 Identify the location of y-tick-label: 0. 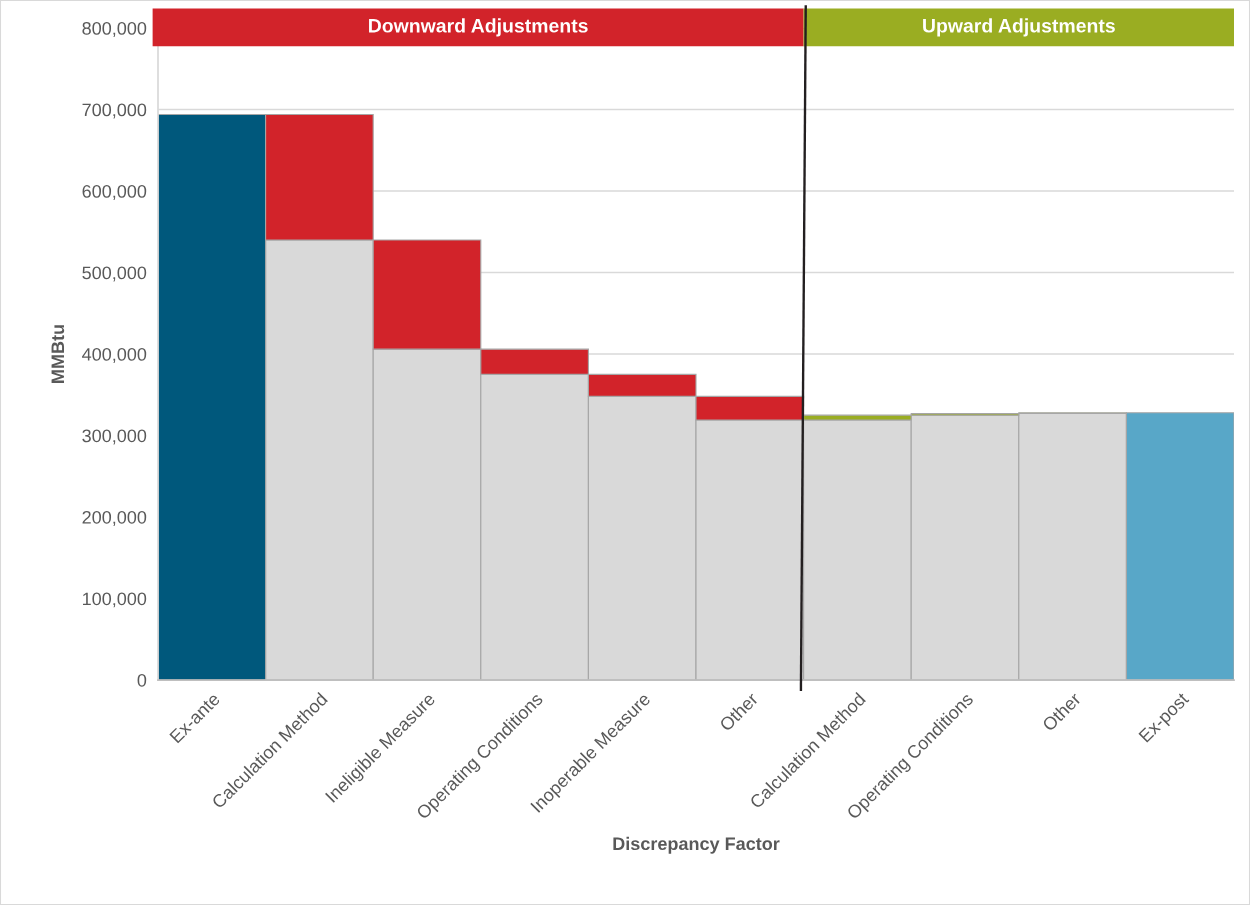
(142, 680).